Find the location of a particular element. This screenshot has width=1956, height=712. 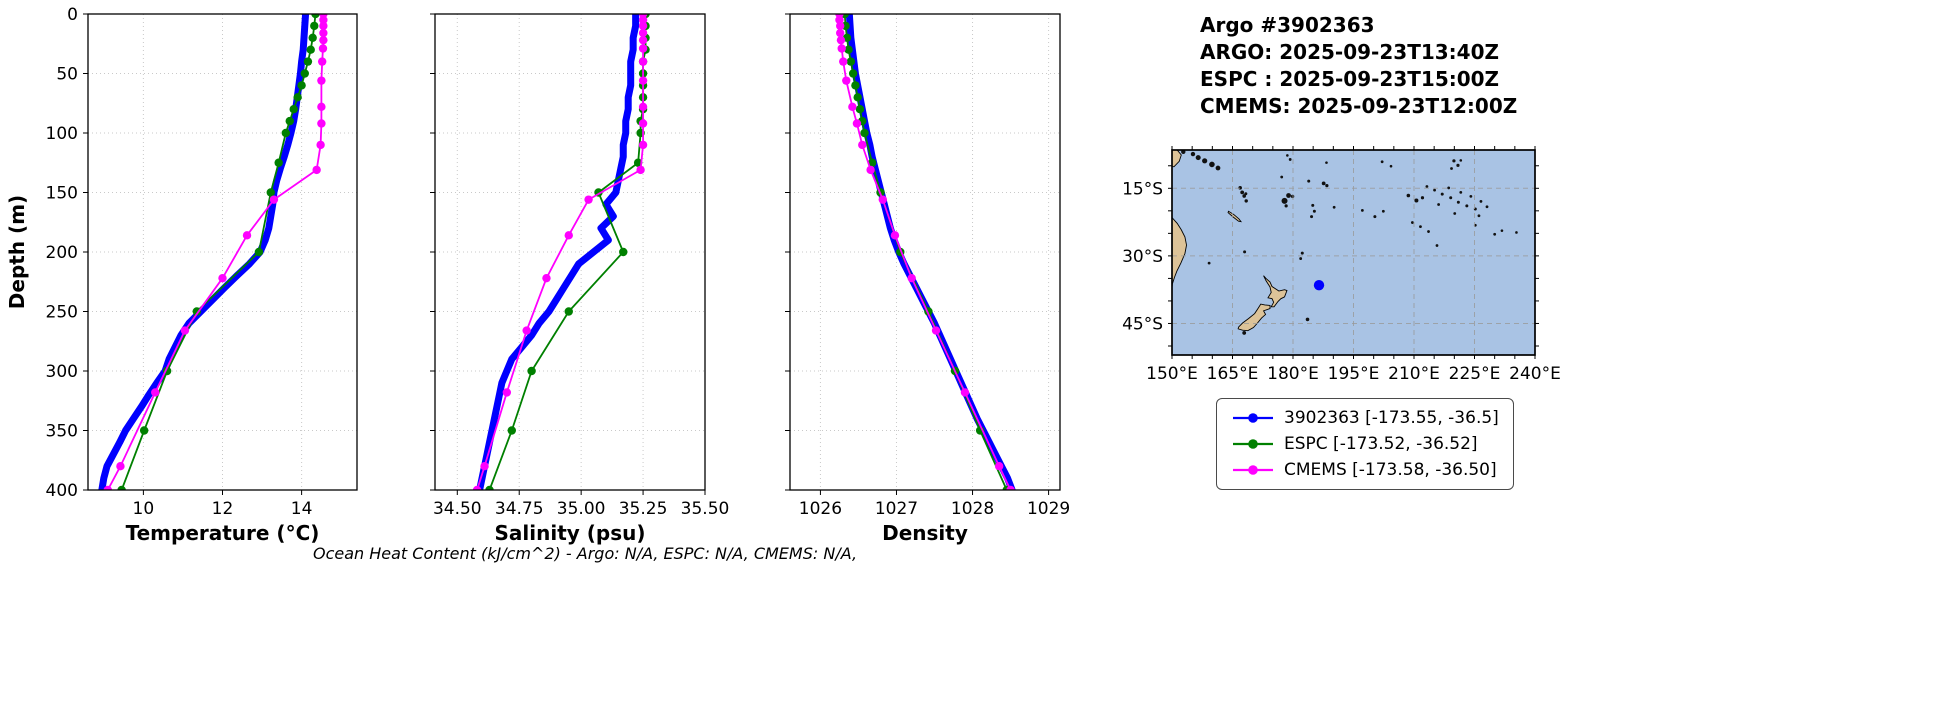

header-argo-id: Argo #3902363 is located at coordinates (1287, 25).